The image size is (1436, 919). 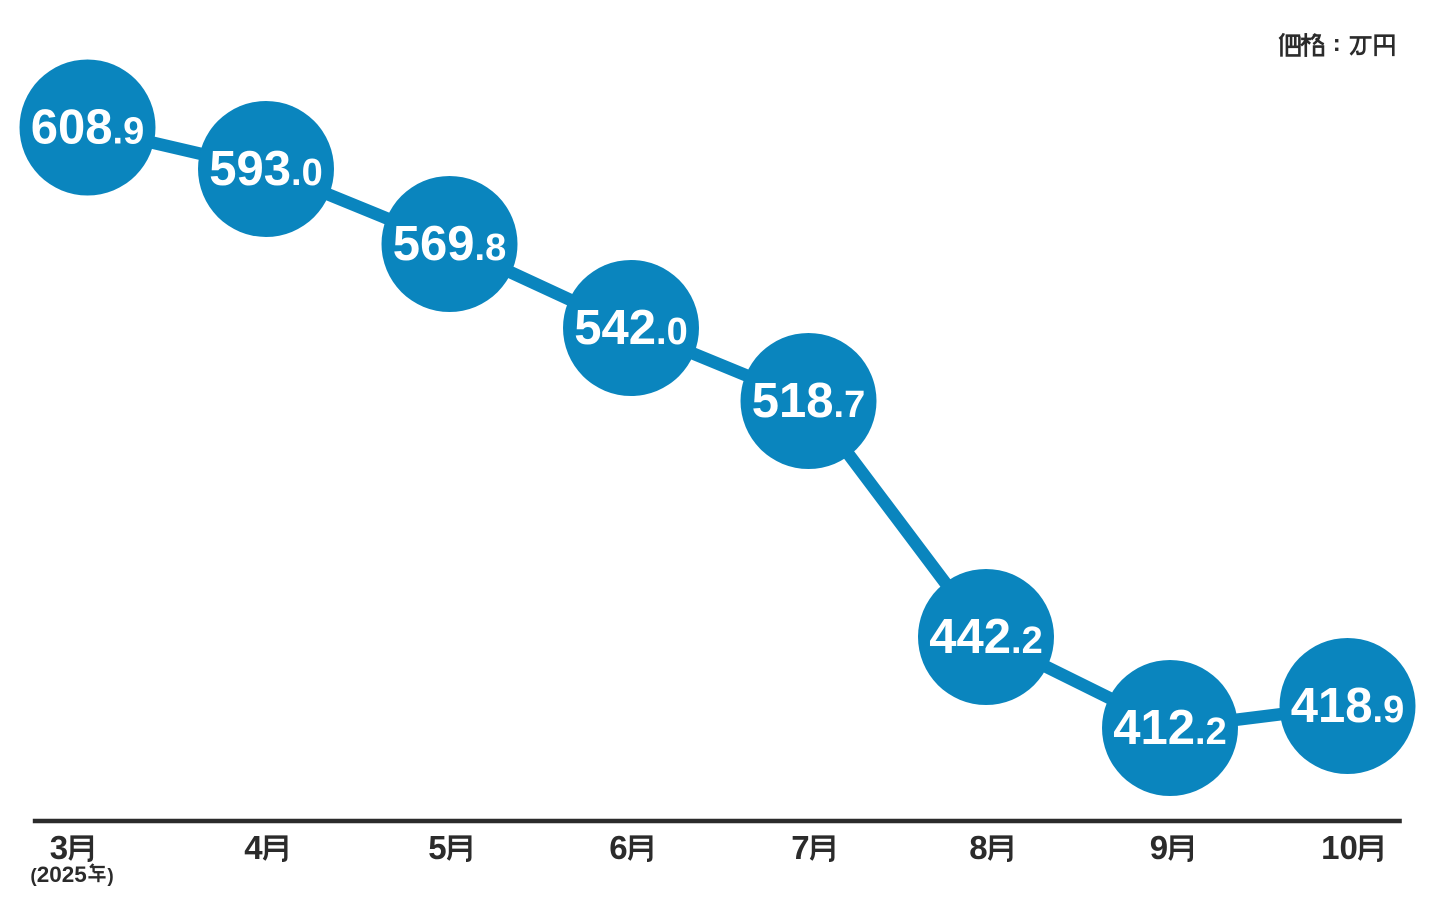 What do you see at coordinates (265, 169) in the screenshot?
I see `svg-text: 593.0` at bounding box center [265, 169].